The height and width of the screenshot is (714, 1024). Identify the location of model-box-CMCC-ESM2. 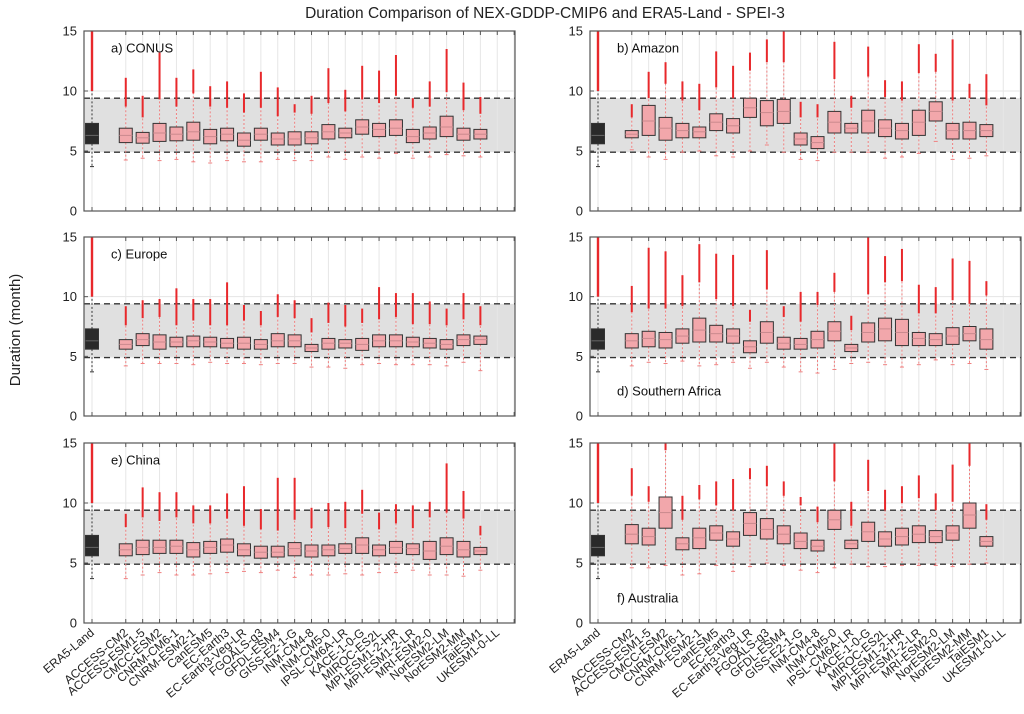
(665, 504).